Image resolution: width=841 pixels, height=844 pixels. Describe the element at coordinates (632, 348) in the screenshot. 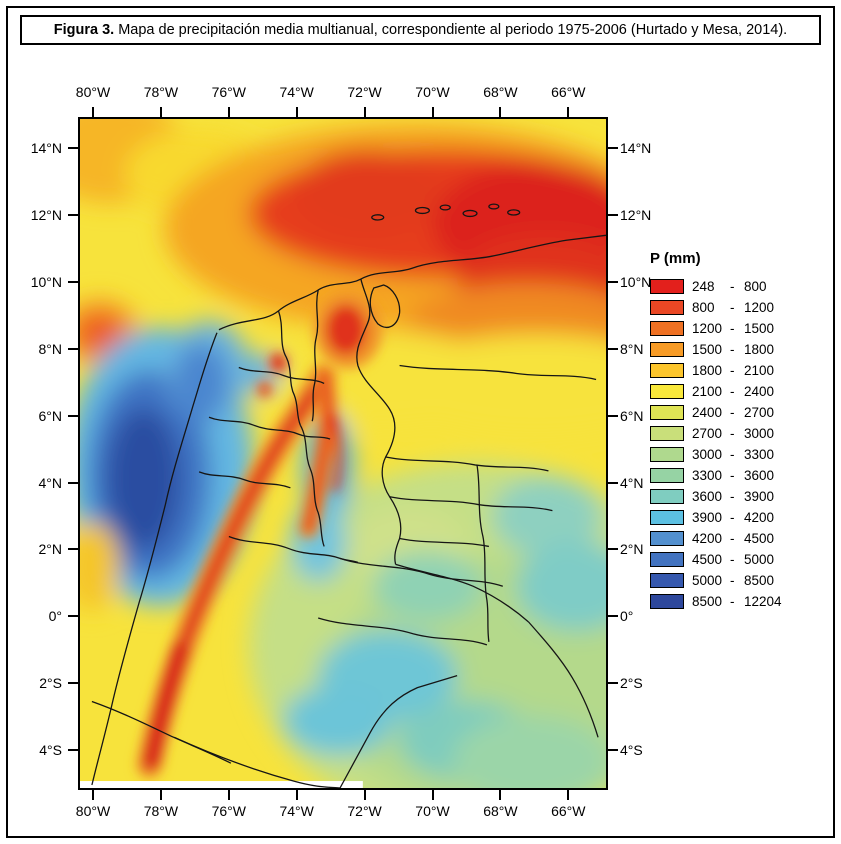

I see `lat-tick-label: 8°N` at that location.